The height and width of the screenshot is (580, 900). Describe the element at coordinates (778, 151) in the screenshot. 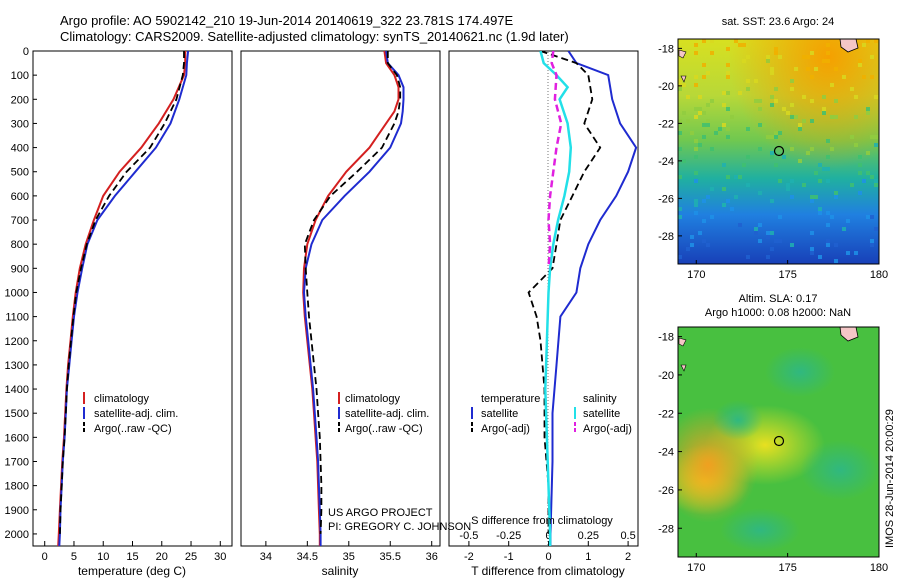

I see `sst-map-frame` at that location.